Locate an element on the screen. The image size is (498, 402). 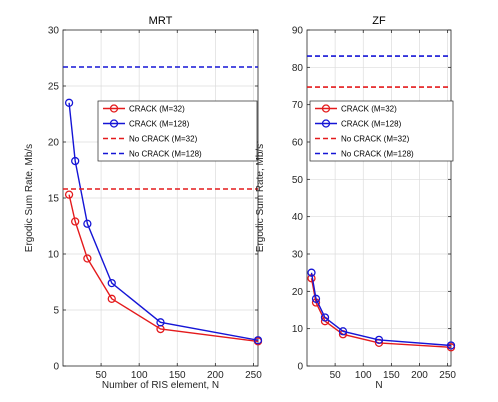
y-tick-label: 25 is located at coordinates (54, 87).